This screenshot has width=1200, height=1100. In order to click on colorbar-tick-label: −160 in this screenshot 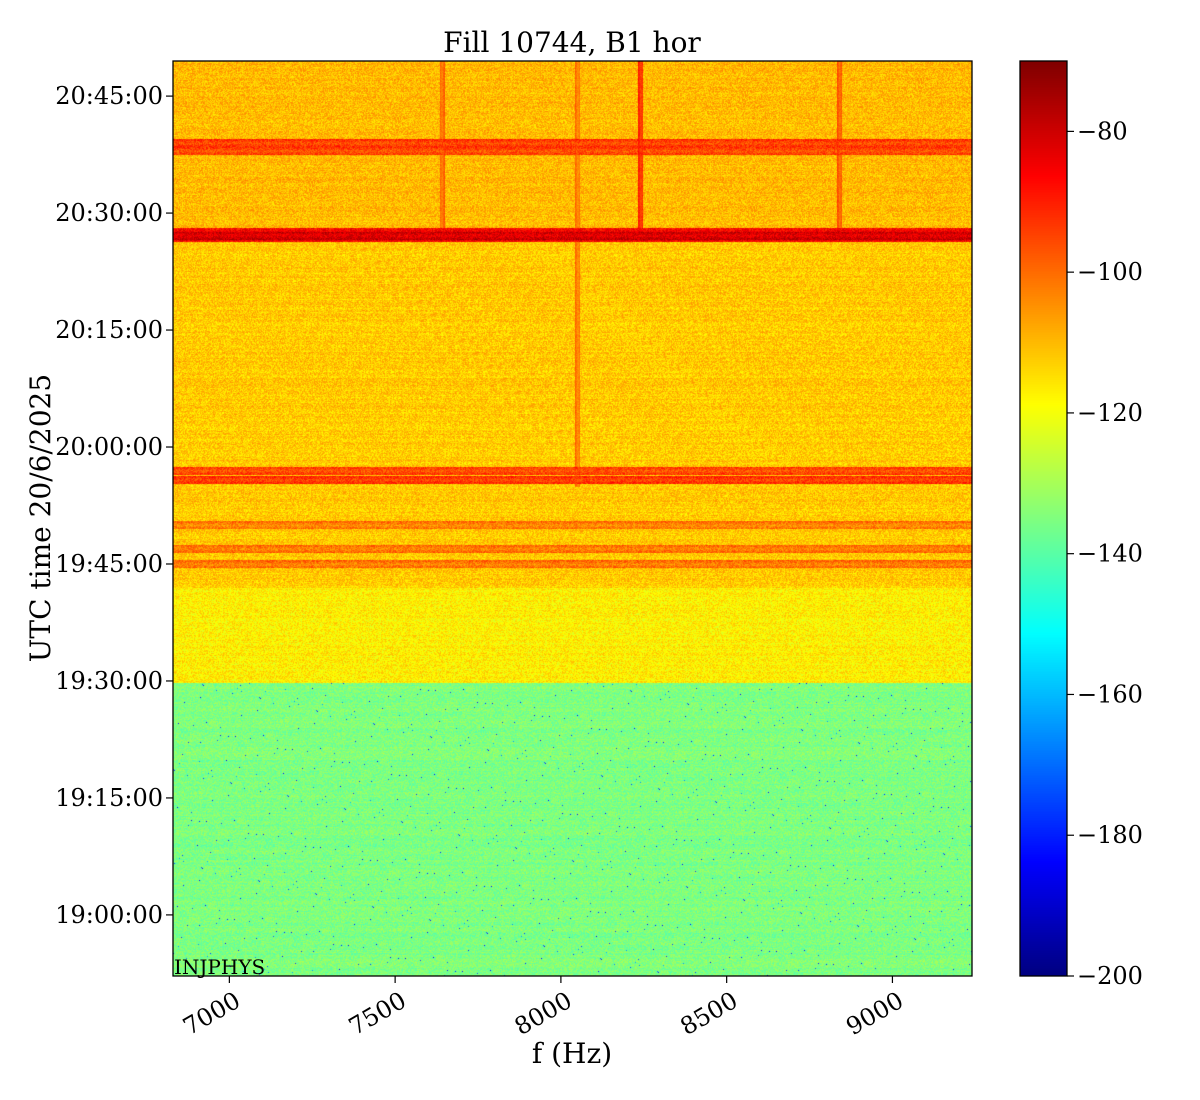, I will do `click(1110, 694)`.